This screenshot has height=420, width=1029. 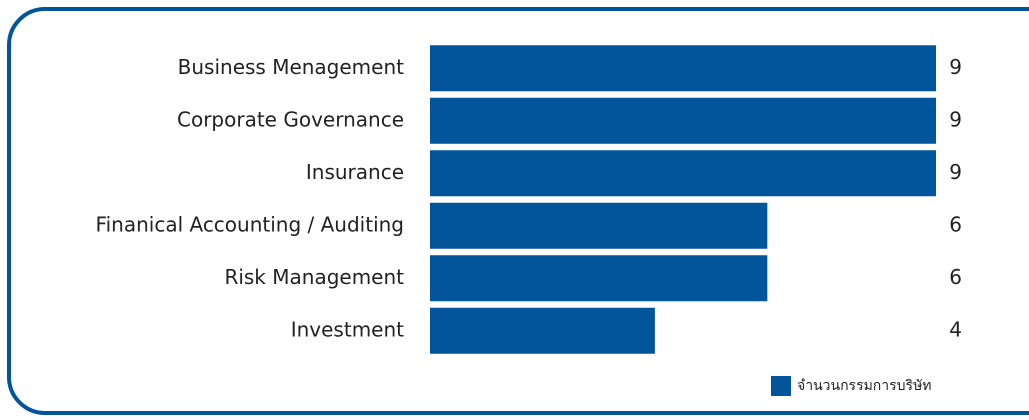 I want to click on y-tick-label: Risk Management, so click(x=314, y=277).